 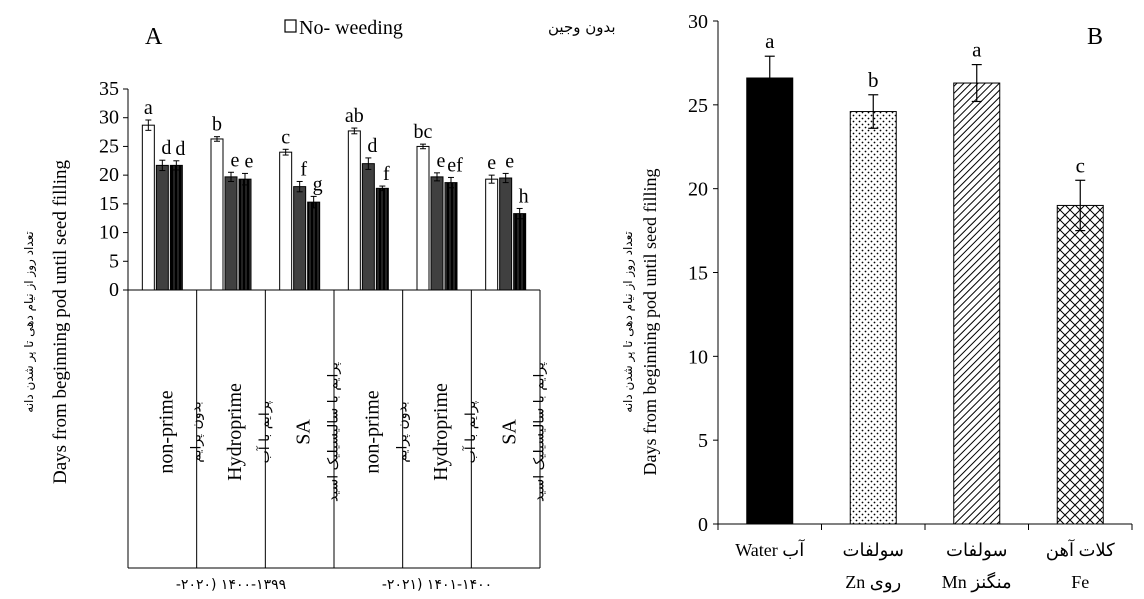 I want to click on legend-swatch-no-weeding, so click(x=290, y=26).